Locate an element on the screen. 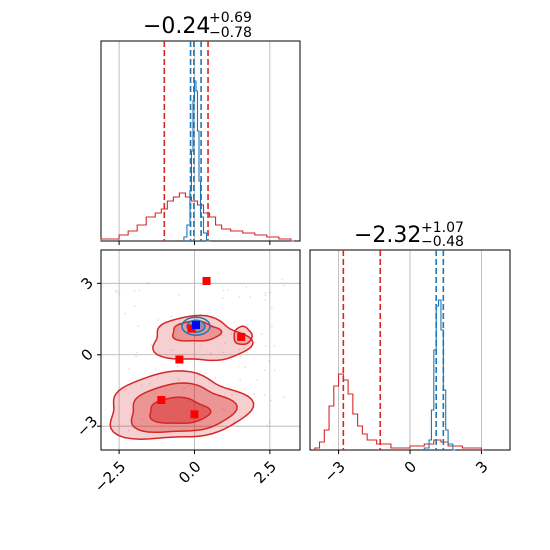 The height and width of the screenshot is (550, 550). bottom-right-title: −2.32 +1.07 −0.48 is located at coordinates (409, 235).